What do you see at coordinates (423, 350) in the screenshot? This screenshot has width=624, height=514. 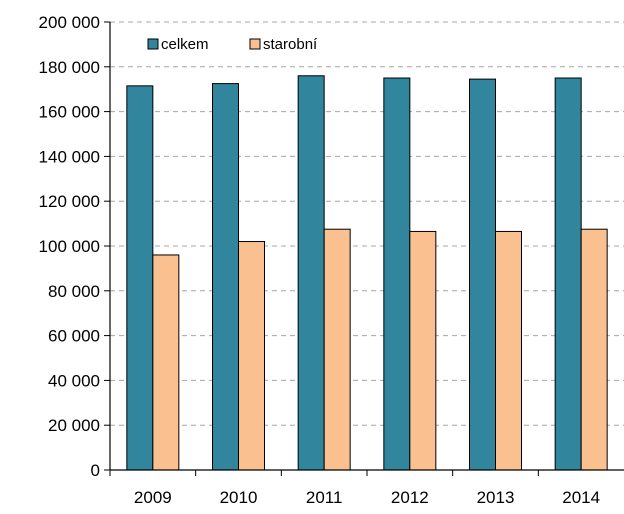 I see `bar-starobni-2012` at bounding box center [423, 350].